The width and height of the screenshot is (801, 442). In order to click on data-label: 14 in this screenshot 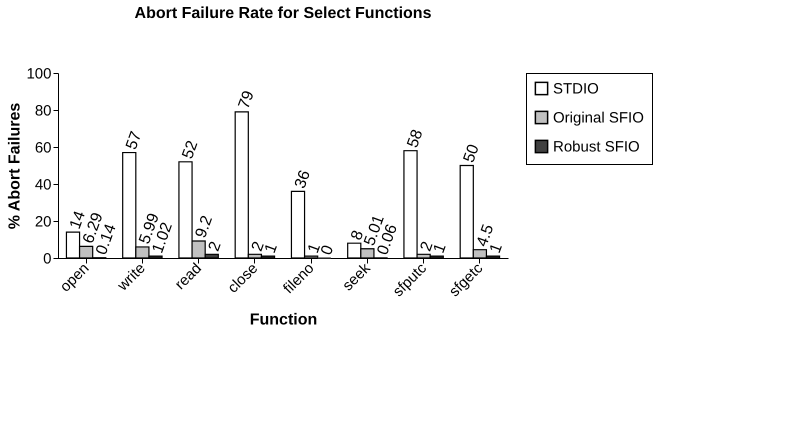, I will do `click(77, 220)`.